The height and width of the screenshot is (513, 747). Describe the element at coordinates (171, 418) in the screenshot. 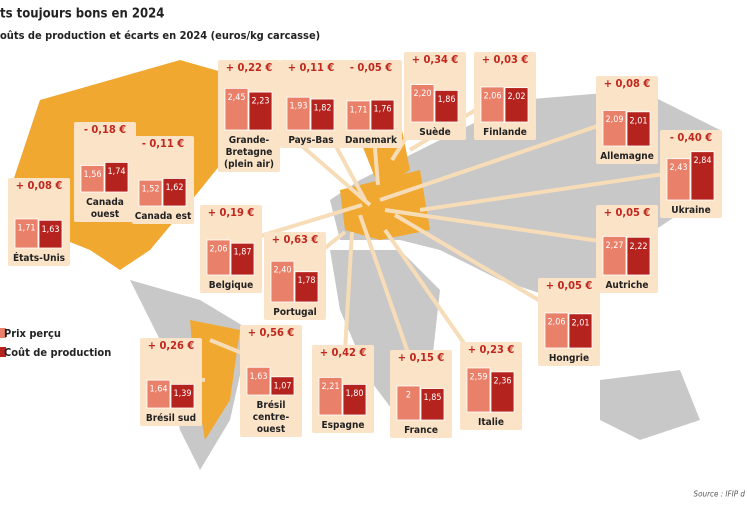

I see `country-name: Brésil sud` at that location.